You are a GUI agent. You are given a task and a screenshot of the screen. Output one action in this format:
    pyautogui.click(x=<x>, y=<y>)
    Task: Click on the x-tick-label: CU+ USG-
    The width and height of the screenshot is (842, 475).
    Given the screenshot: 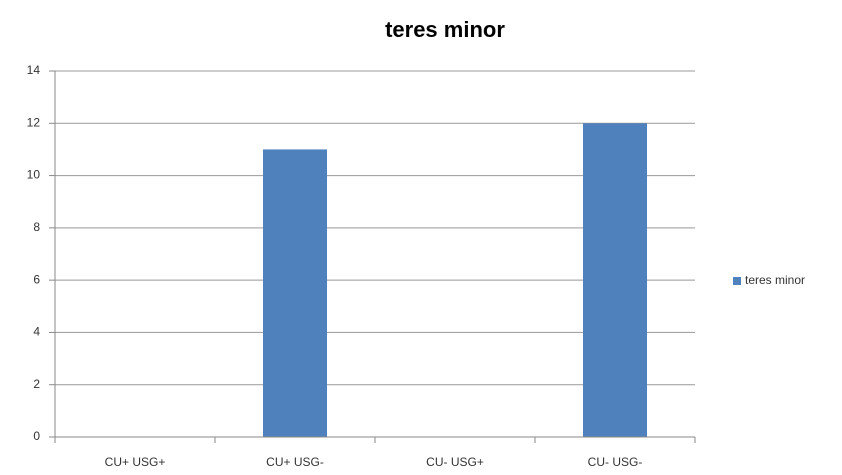 What is the action you would take?
    pyautogui.click(x=295, y=462)
    